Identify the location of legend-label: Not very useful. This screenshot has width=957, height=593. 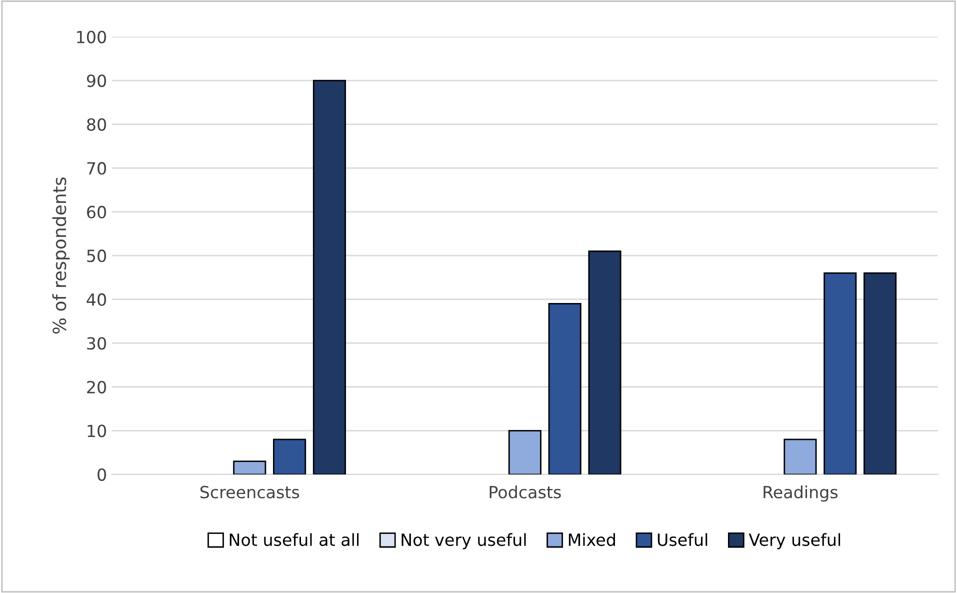
(464, 541).